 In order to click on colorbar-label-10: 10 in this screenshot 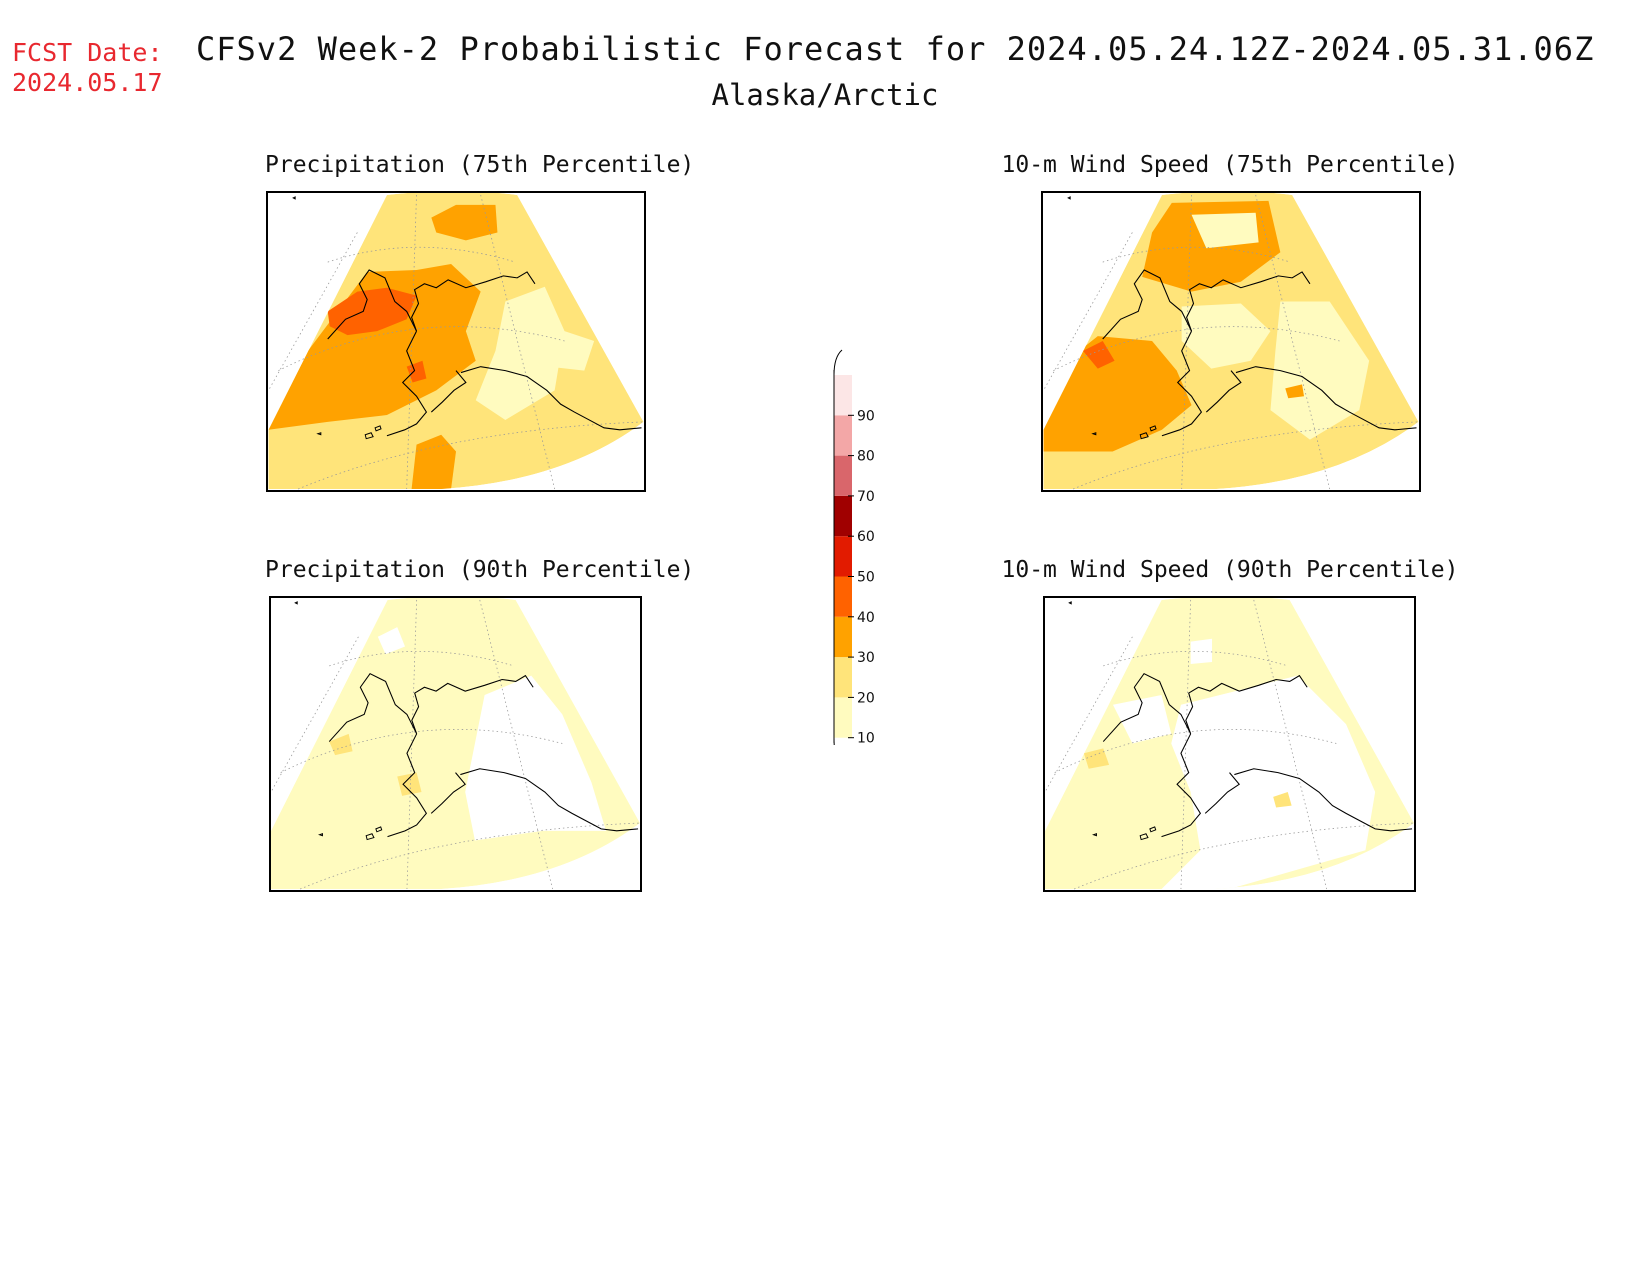, I will do `click(866, 738)`.